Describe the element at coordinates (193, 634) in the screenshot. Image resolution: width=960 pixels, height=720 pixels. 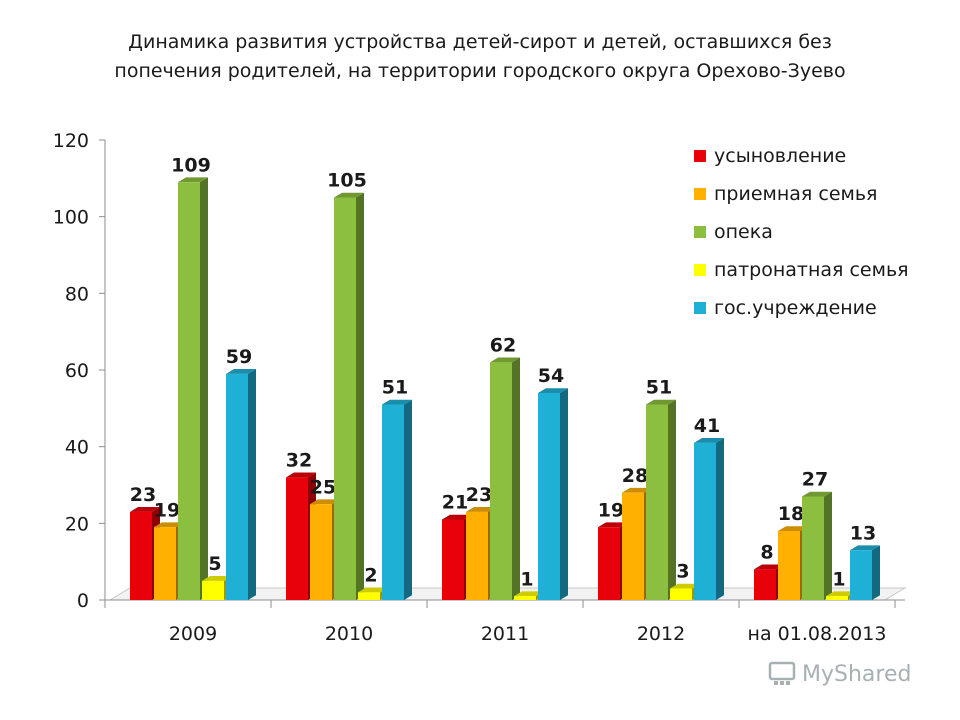
I see `x-tick-label: 2009` at that location.